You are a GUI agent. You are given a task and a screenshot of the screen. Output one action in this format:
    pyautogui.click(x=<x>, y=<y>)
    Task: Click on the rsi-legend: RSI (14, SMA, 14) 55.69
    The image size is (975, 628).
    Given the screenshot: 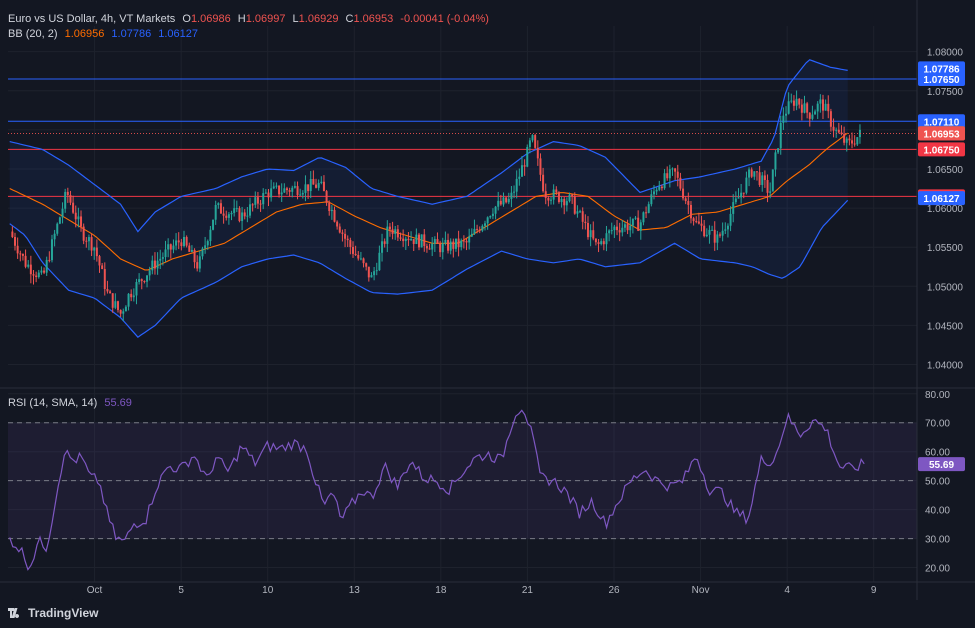 What is the action you would take?
    pyautogui.click(x=72, y=403)
    